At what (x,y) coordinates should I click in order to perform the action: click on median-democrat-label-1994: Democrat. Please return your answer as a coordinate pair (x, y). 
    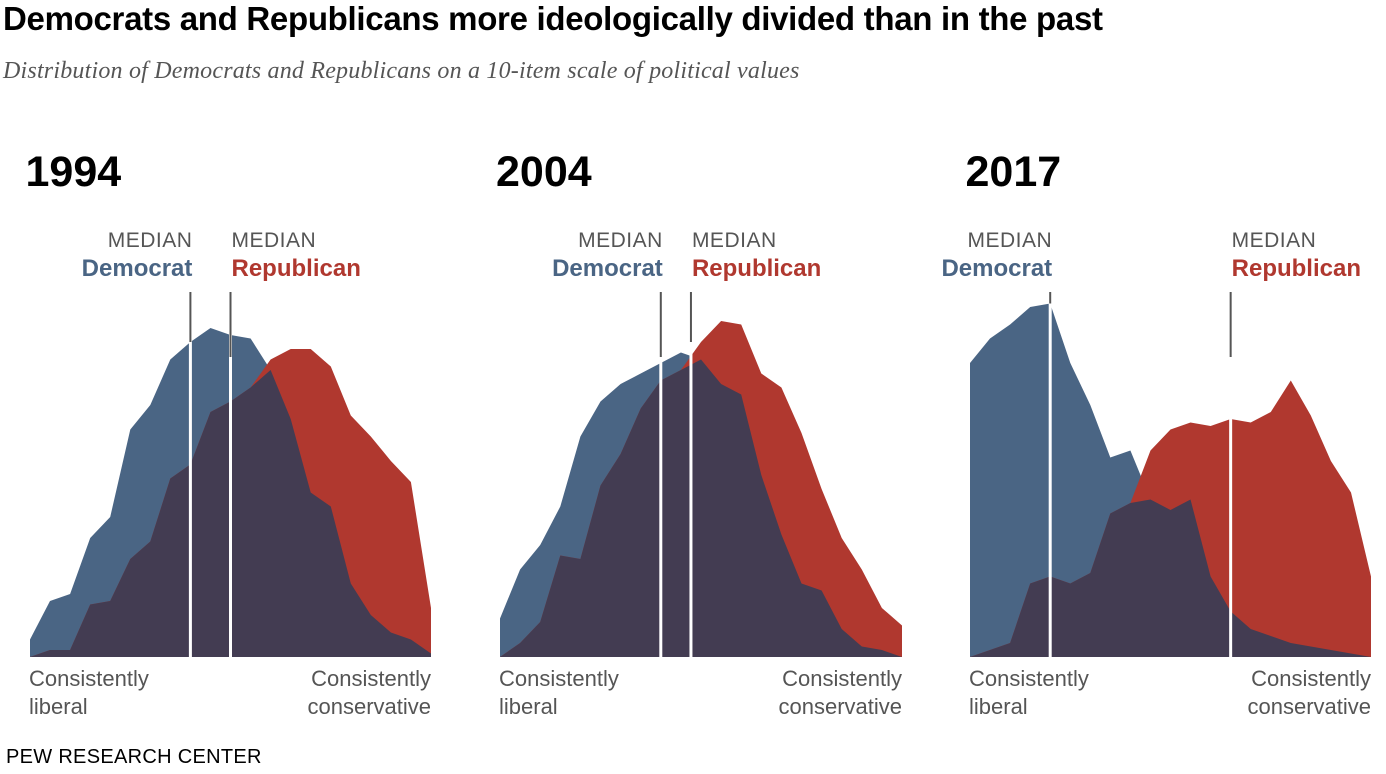
    Looking at the image, I should click on (137, 268).